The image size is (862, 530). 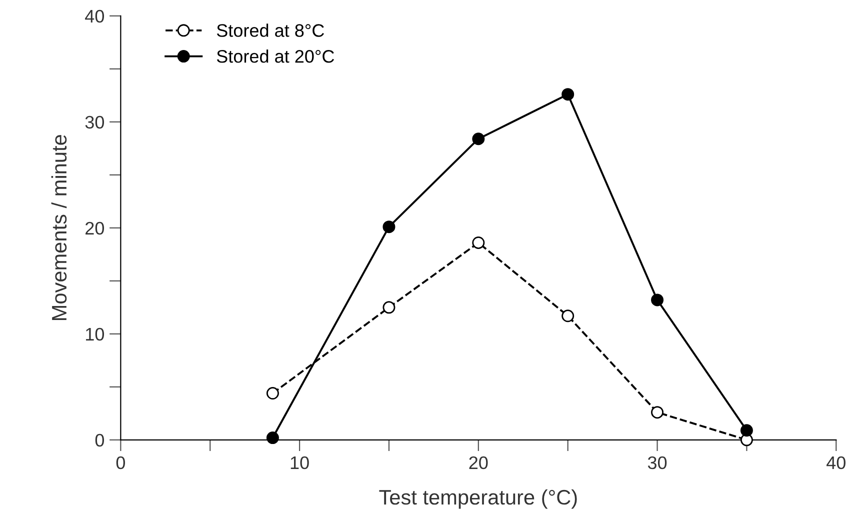 What do you see at coordinates (478, 463) in the screenshot?
I see `x-tick-label: 20` at bounding box center [478, 463].